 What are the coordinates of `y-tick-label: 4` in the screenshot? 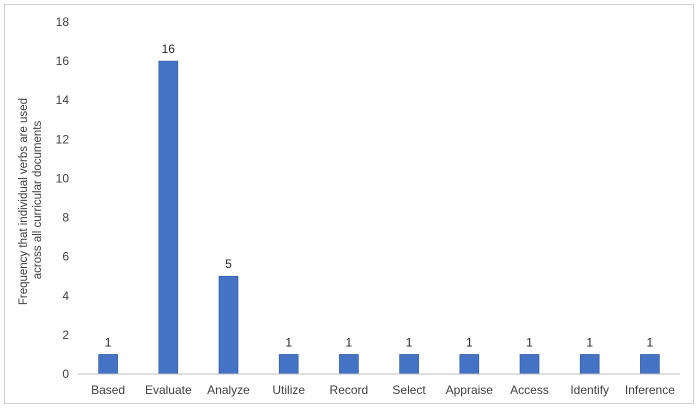 It's located at (65, 296).